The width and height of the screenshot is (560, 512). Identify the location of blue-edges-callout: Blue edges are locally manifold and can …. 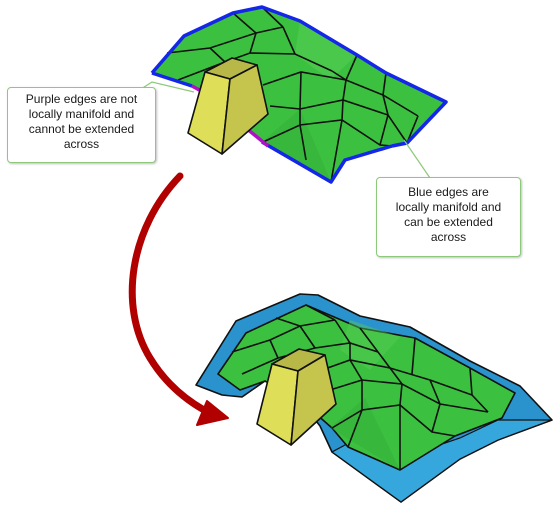
(448, 217).